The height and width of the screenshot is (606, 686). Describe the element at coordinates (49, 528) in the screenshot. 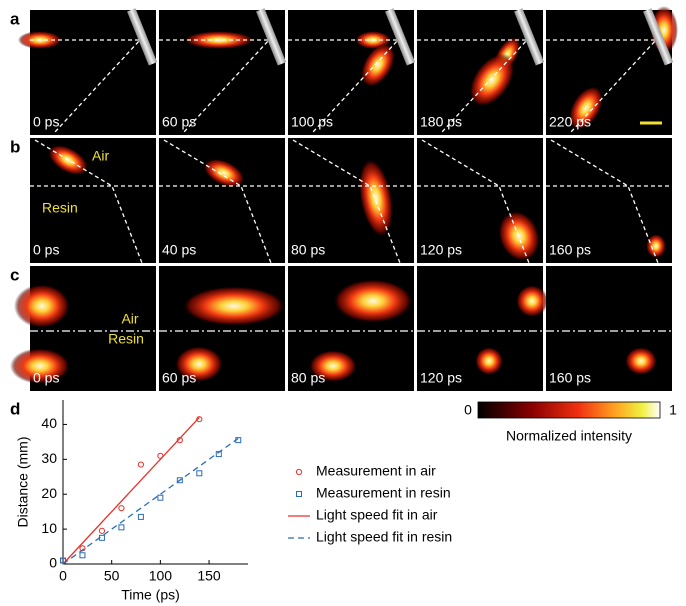

I see `y-tick-label: 10` at that location.